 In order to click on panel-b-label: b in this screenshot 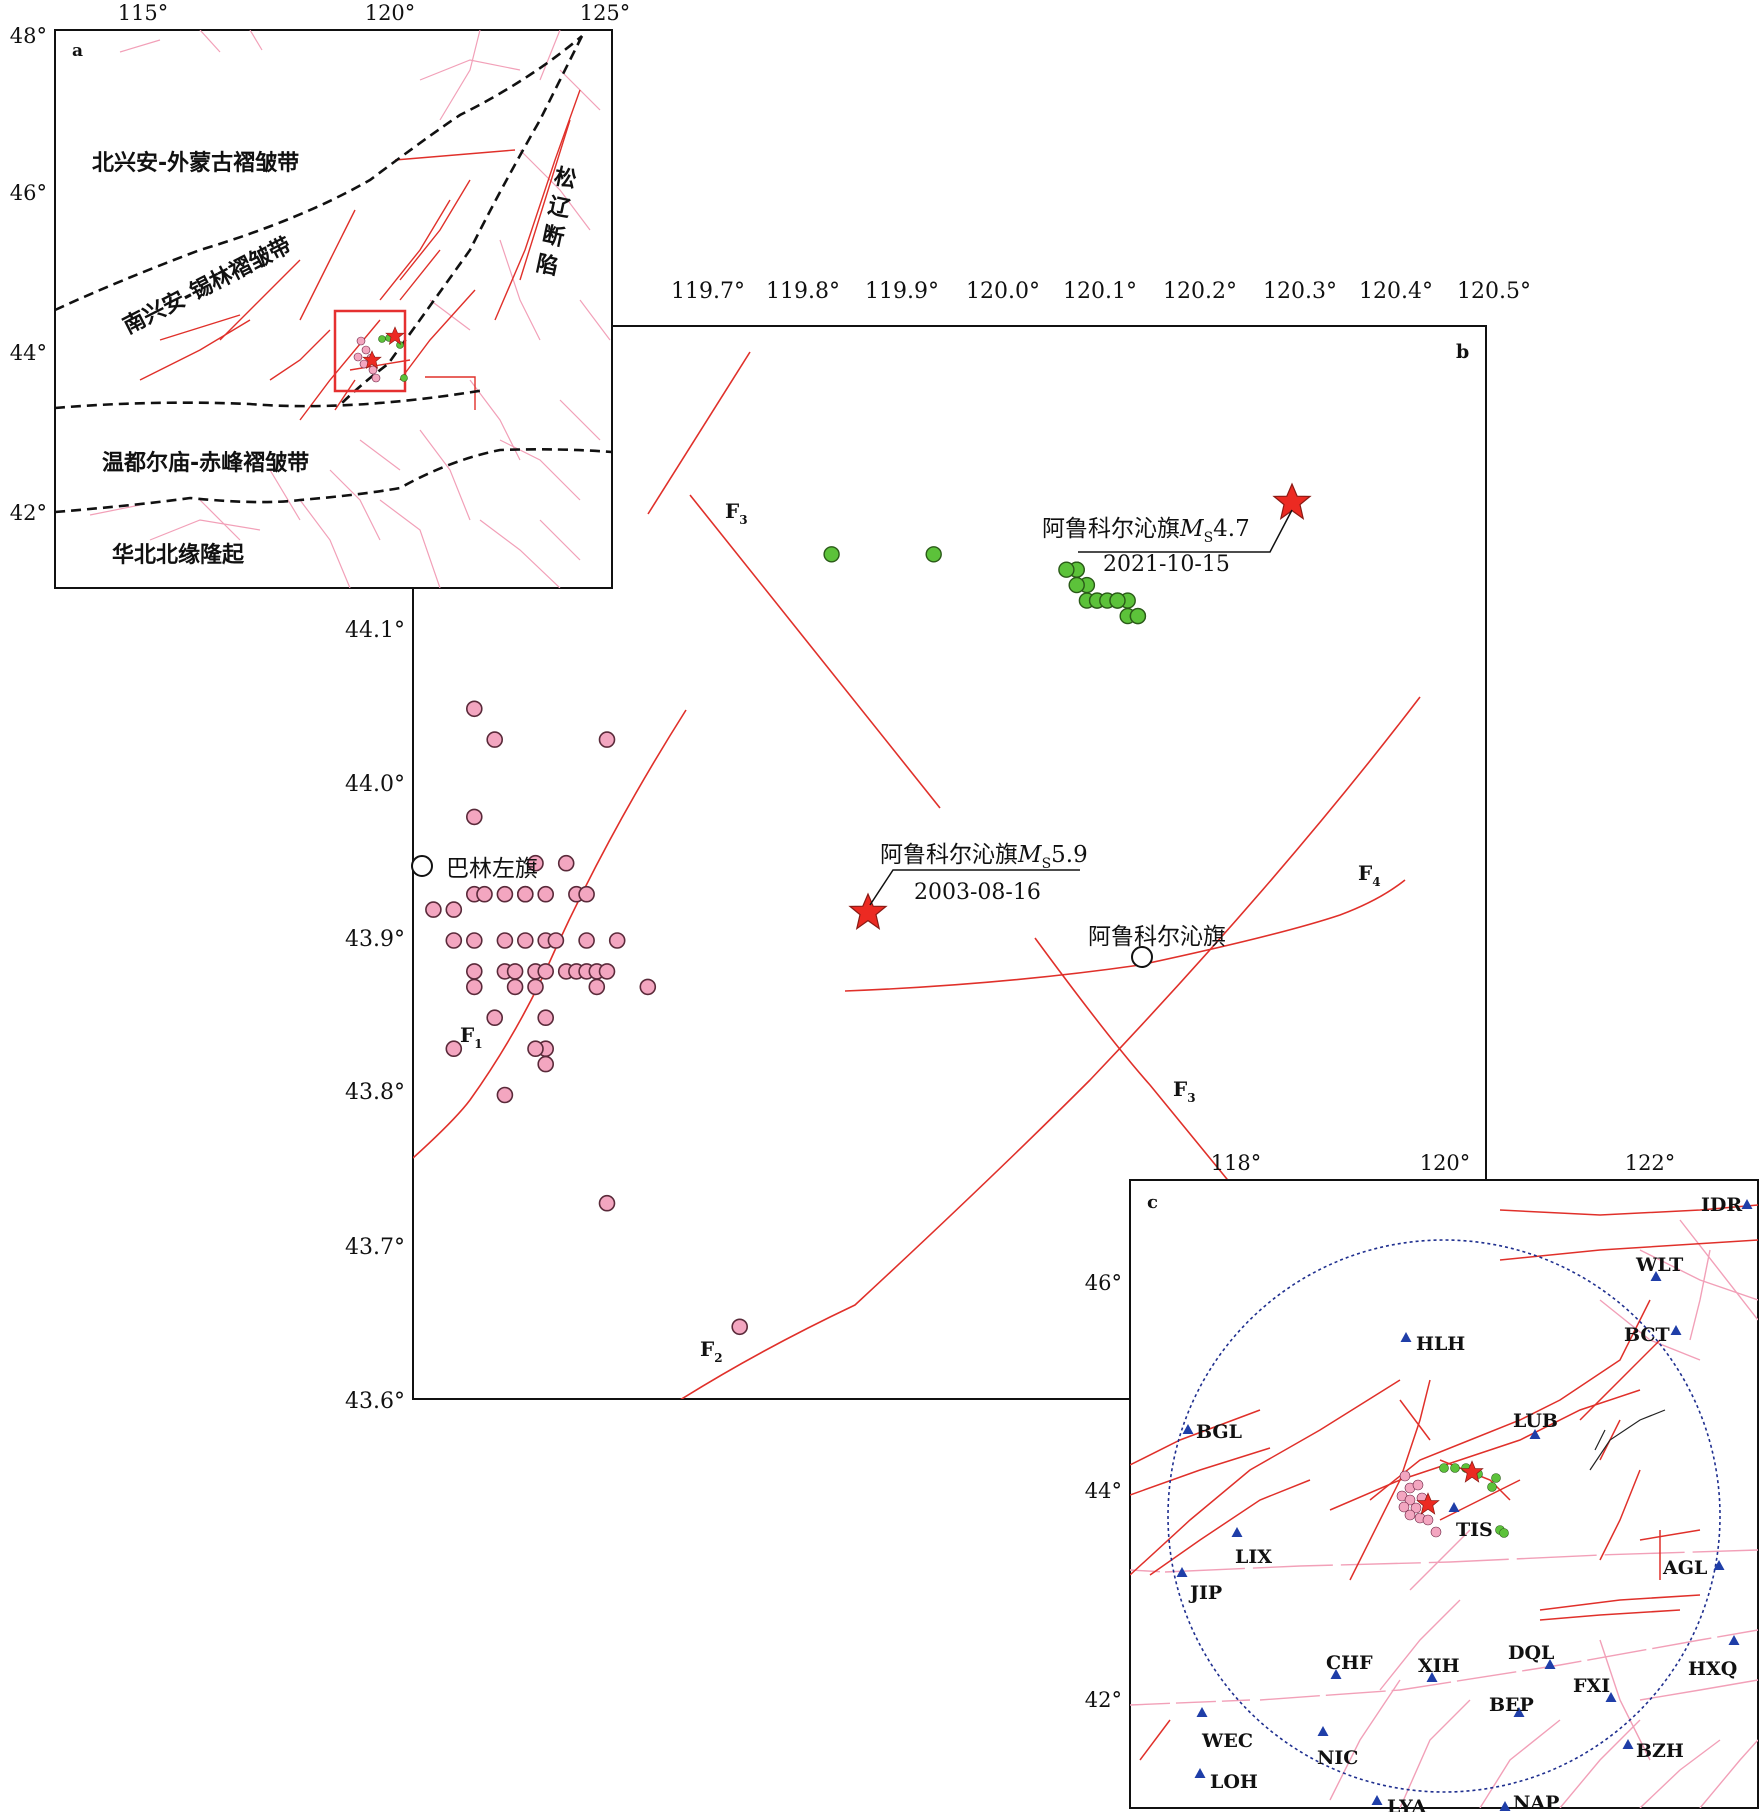, I will do `click(1462, 352)`.